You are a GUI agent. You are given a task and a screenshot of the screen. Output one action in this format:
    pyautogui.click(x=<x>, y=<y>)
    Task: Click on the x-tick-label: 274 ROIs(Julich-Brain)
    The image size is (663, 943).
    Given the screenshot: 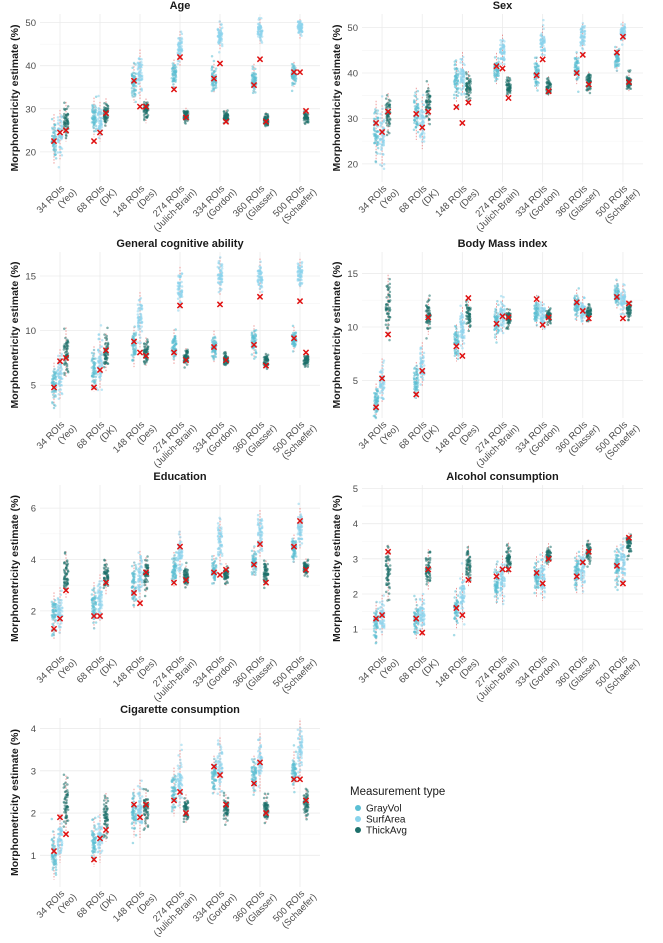 What is the action you would take?
    pyautogui.click(x=494, y=442)
    